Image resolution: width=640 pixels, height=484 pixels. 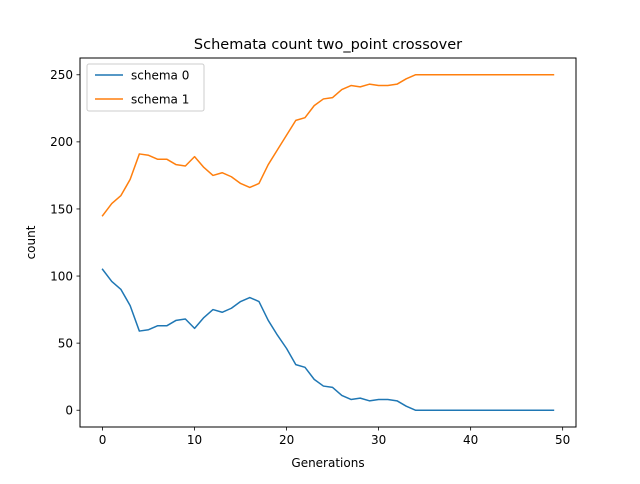 What do you see at coordinates (327, 463) in the screenshot?
I see `x-axis-label: Generations` at bounding box center [327, 463].